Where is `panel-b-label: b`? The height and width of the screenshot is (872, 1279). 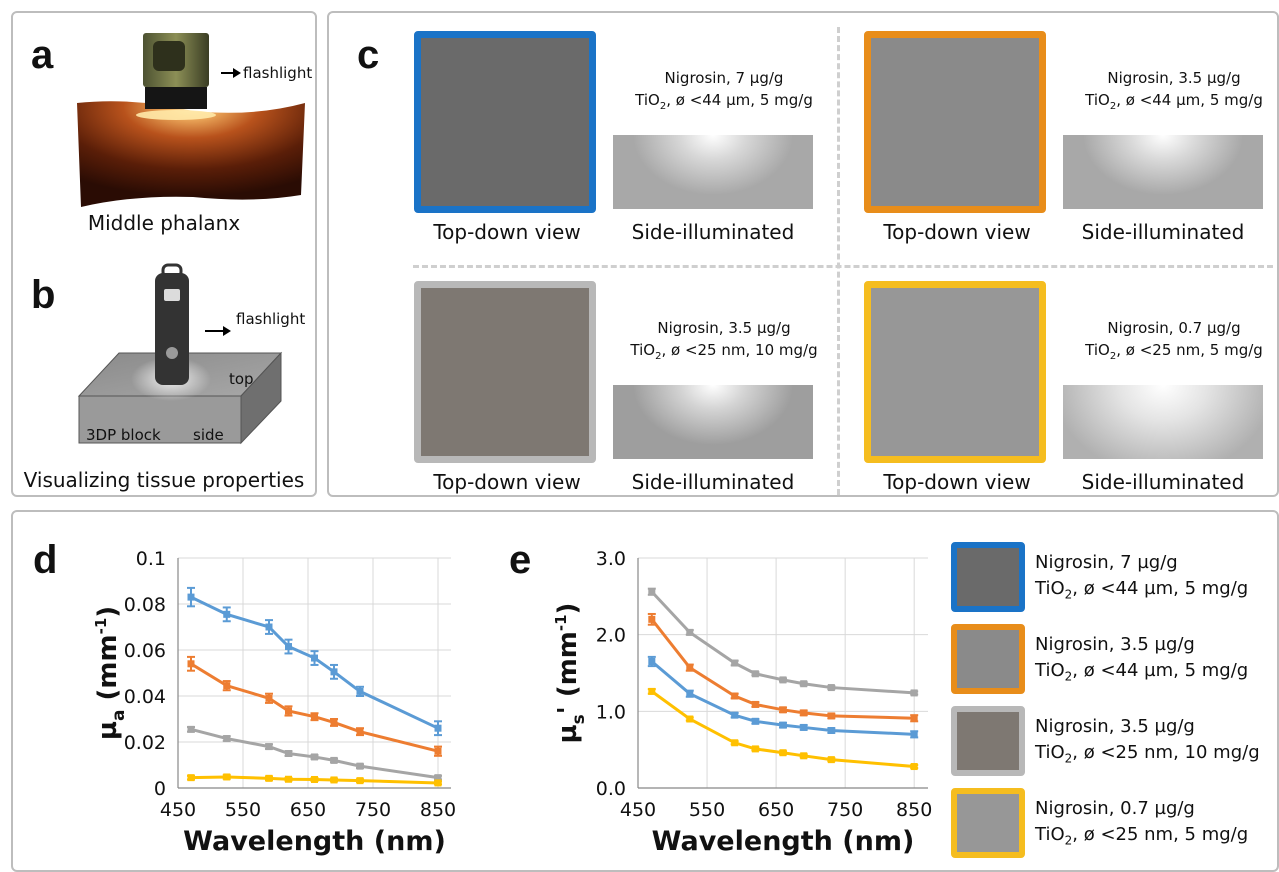 panel-b-label: b is located at coordinates (43, 295).